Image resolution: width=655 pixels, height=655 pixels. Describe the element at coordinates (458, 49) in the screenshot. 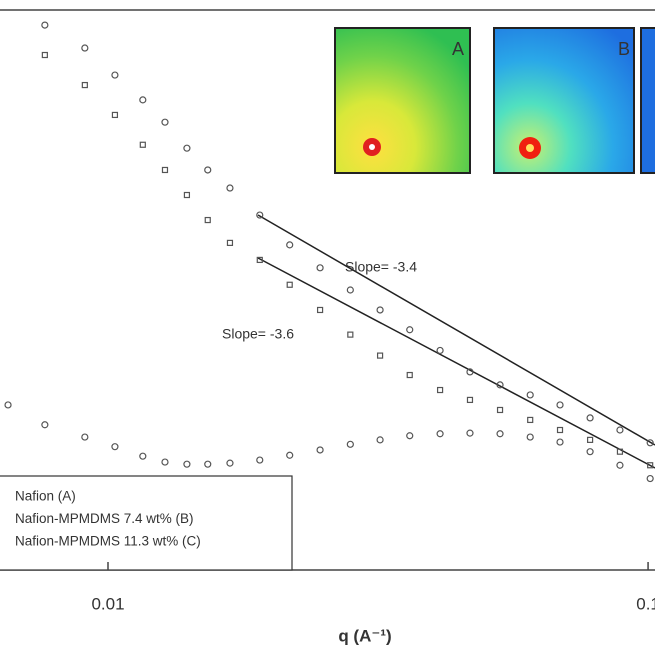

I see `inset-label: A` at that location.